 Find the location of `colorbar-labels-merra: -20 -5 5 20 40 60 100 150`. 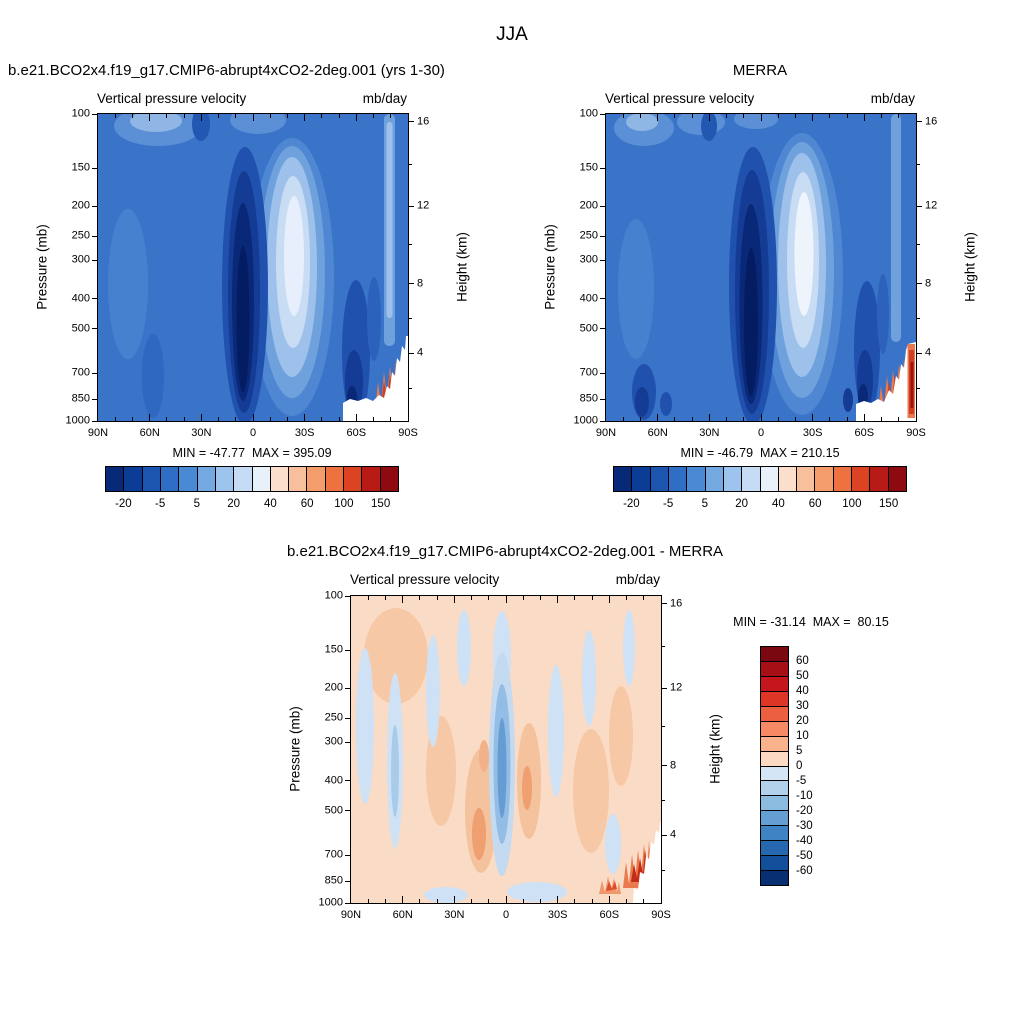

colorbar-labels-merra: -20 -5 5 20 40 60 100 150 is located at coordinates (760, 505).